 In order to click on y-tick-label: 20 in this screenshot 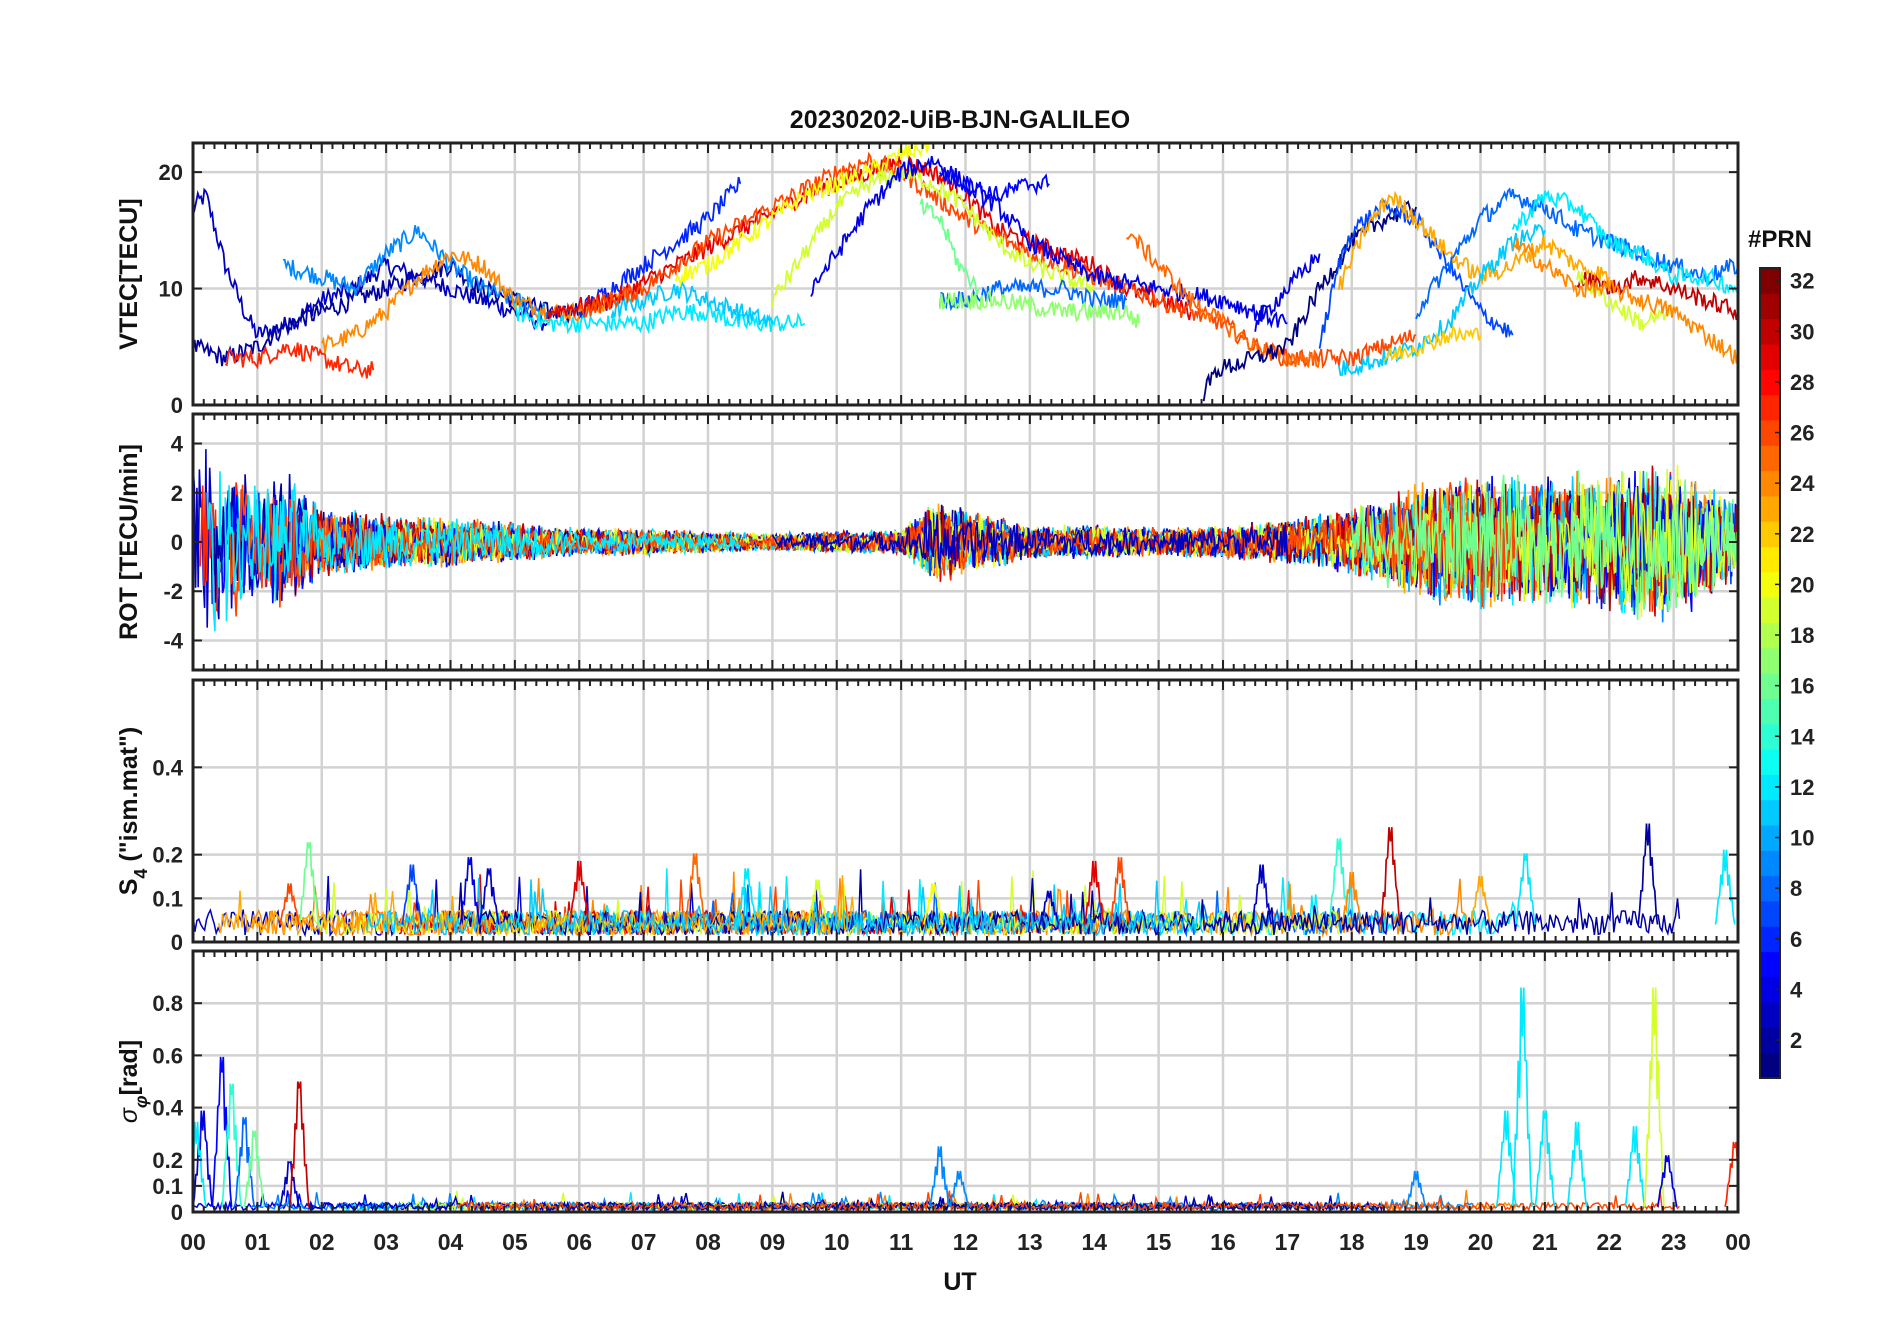, I will do `click(171, 172)`.